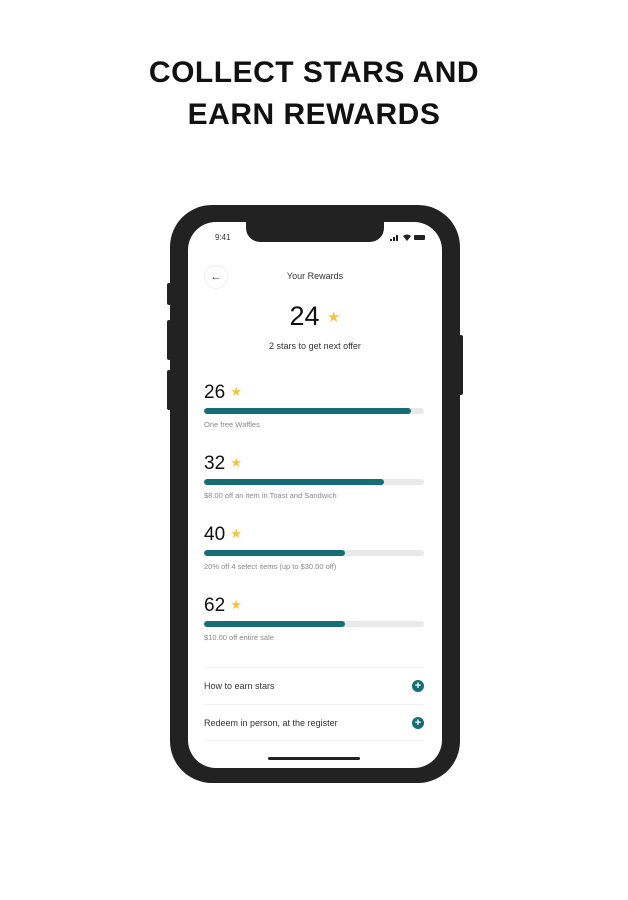 This screenshot has width=628, height=900. I want to click on tier-stars: 26 ★, so click(314, 393).